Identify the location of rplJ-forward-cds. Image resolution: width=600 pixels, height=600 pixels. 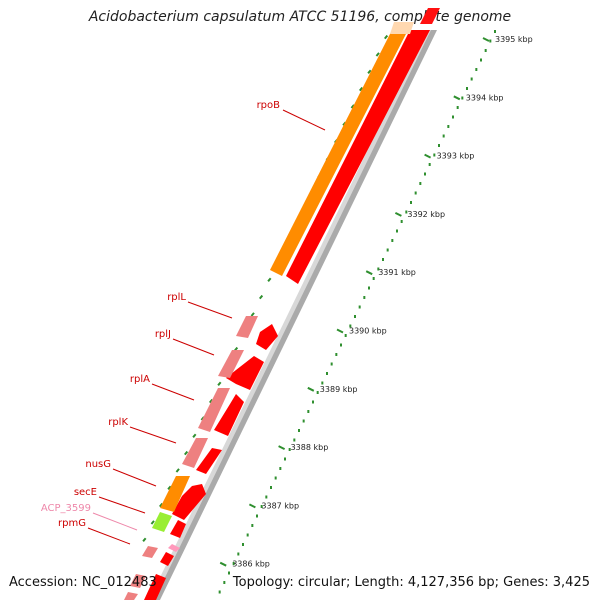
(245, 373).